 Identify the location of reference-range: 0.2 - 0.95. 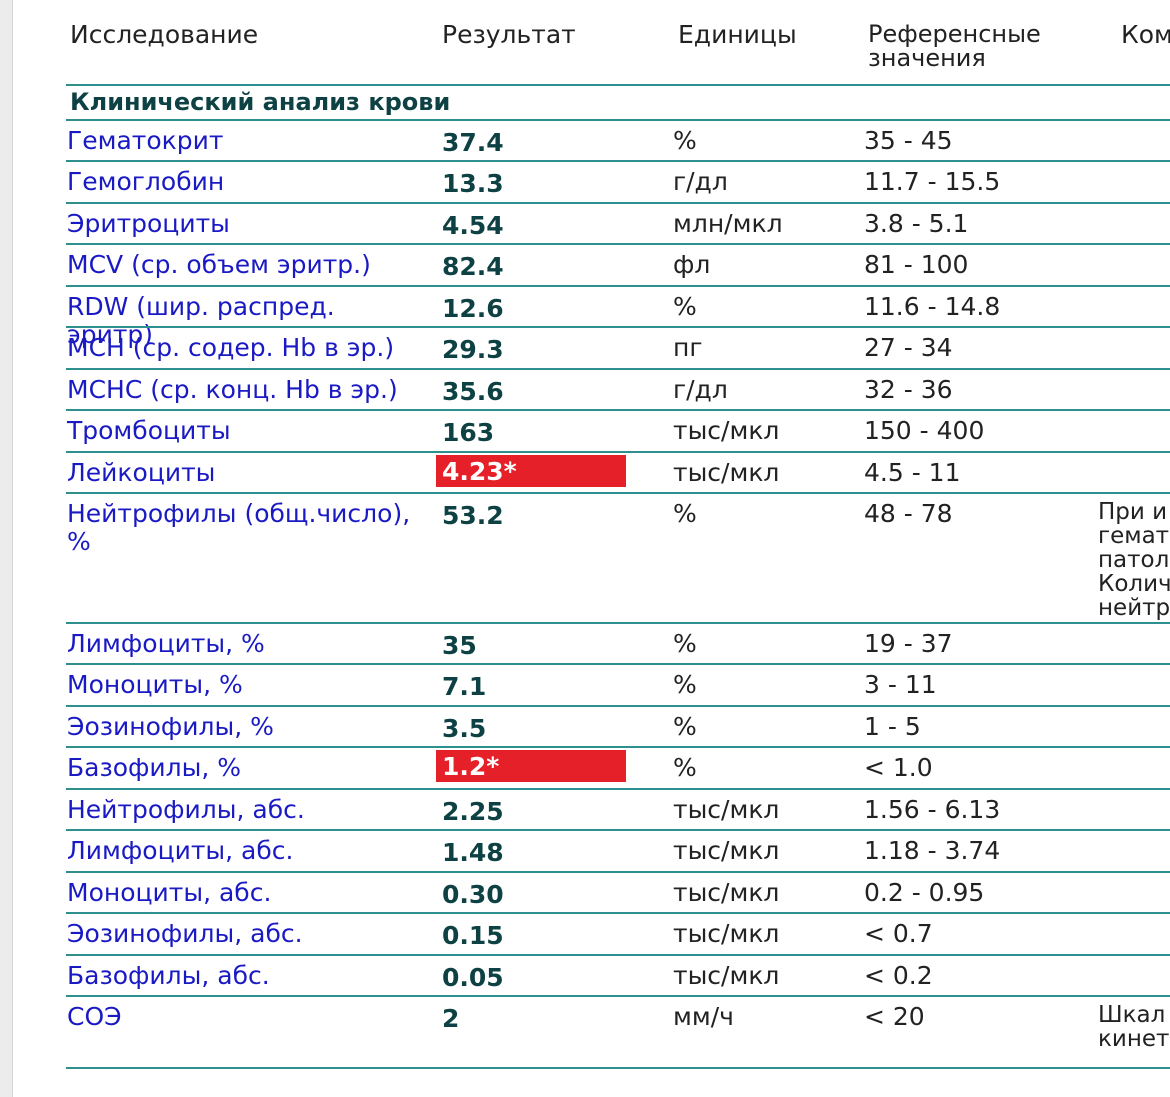
(924, 892).